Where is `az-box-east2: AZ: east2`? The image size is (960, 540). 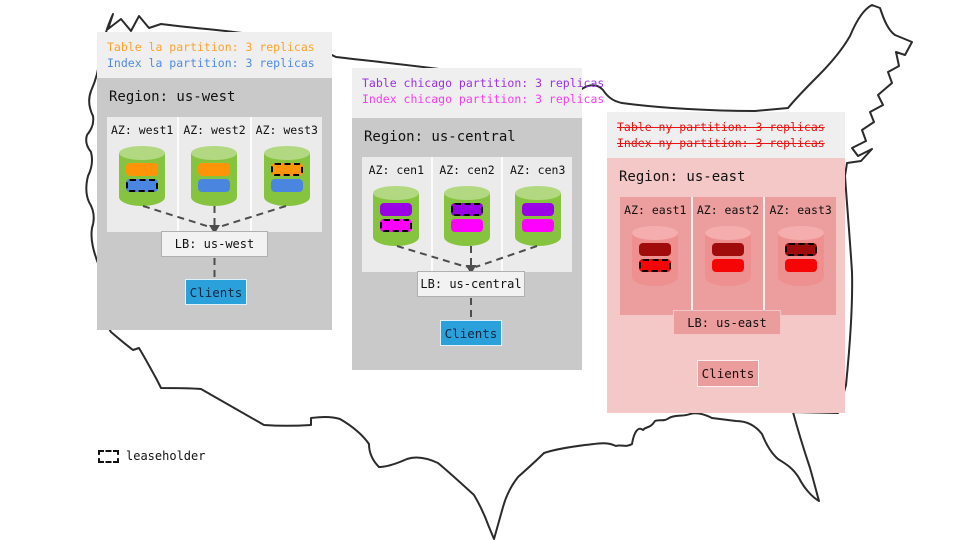
az-box-east2: AZ: east2 is located at coordinates (727, 256).